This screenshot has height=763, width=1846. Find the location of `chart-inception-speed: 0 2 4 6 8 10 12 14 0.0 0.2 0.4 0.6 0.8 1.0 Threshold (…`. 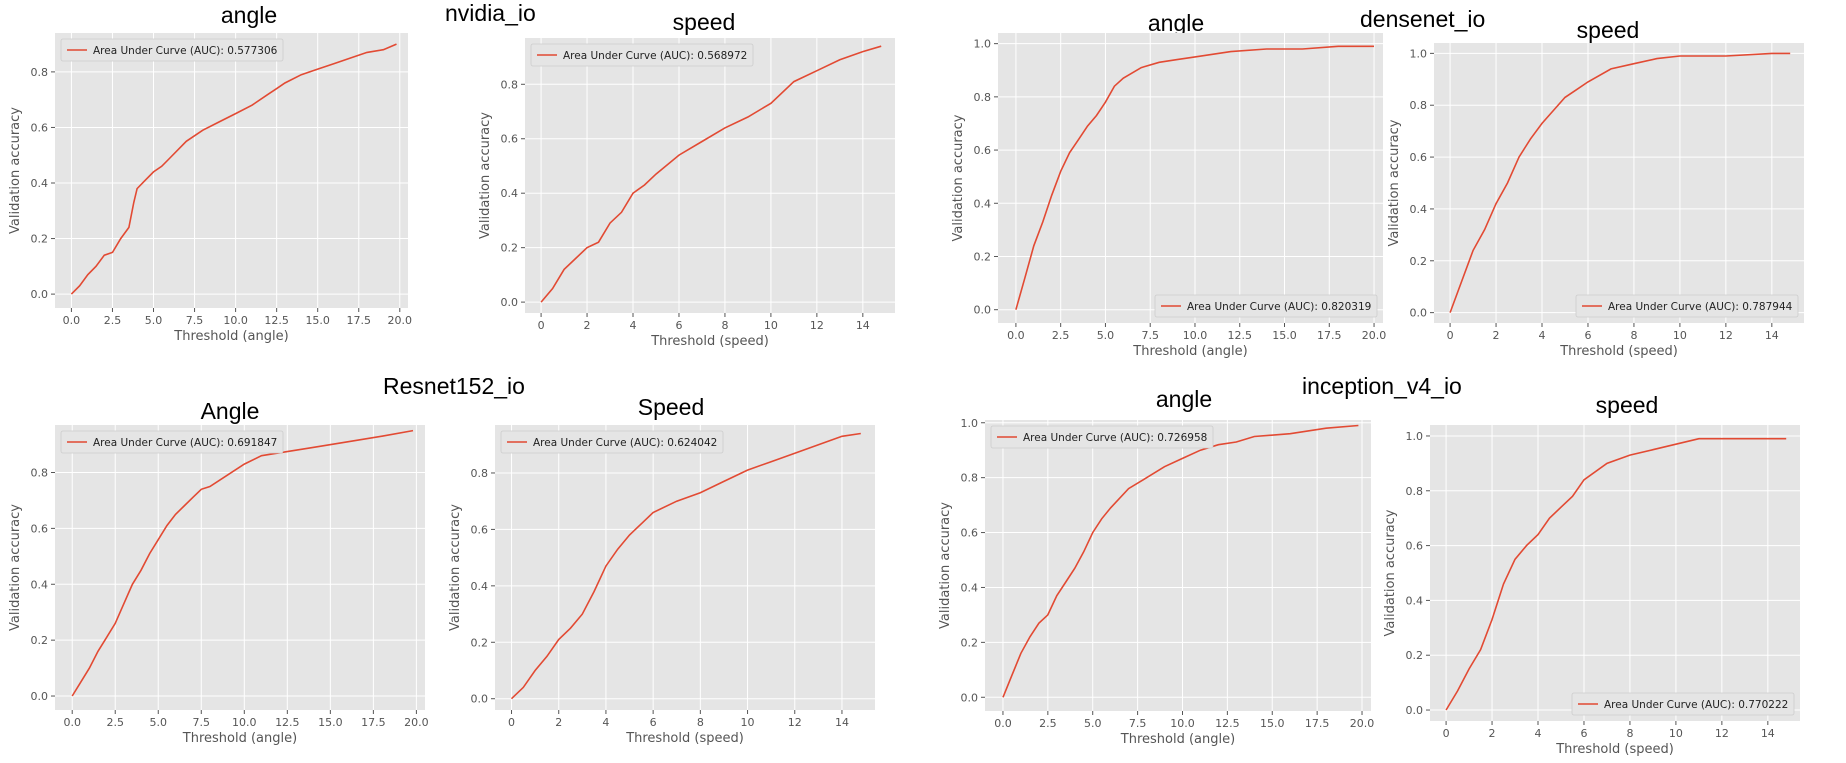

chart-inception-speed: 0 2 4 6 8 10 12 14 0.0 0.2 0.4 0.6 0.8 1.0 Threshold (… is located at coordinates (1591, 591).